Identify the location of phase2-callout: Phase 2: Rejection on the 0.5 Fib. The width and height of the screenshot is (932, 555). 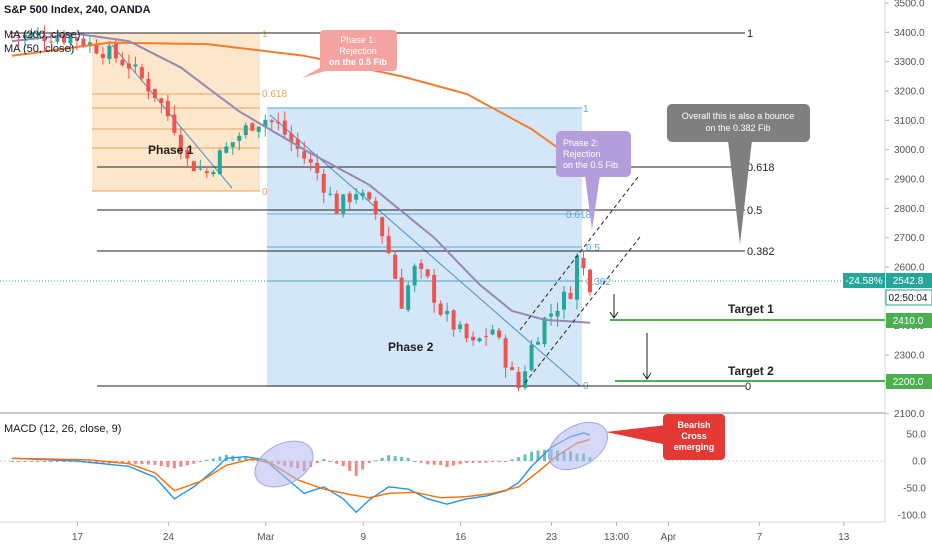
(593, 180).